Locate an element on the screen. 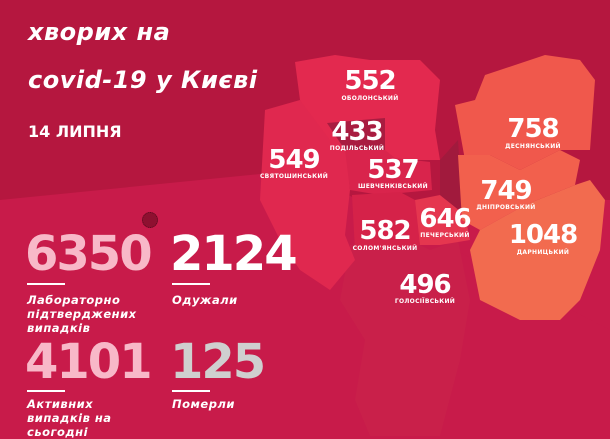 The image size is (610, 439). district-cases-shevchenkivskyi: 537 is located at coordinates (393, 170).